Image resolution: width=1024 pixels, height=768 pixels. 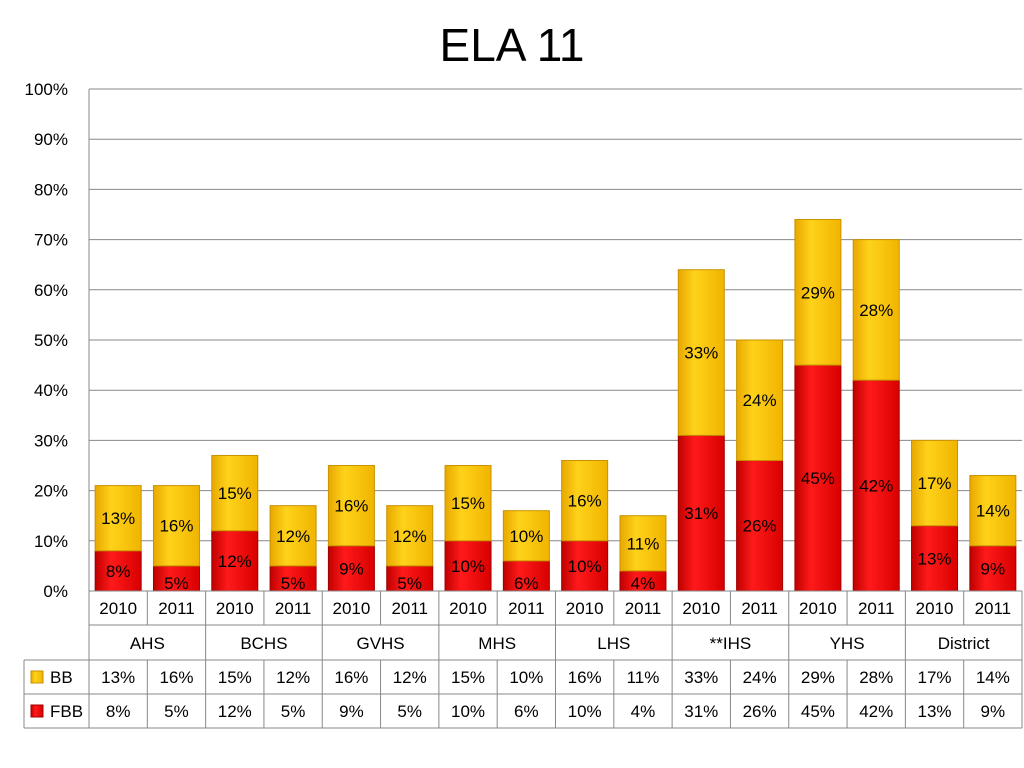 I want to click on data-label-fbb: 31%, so click(x=701, y=513).